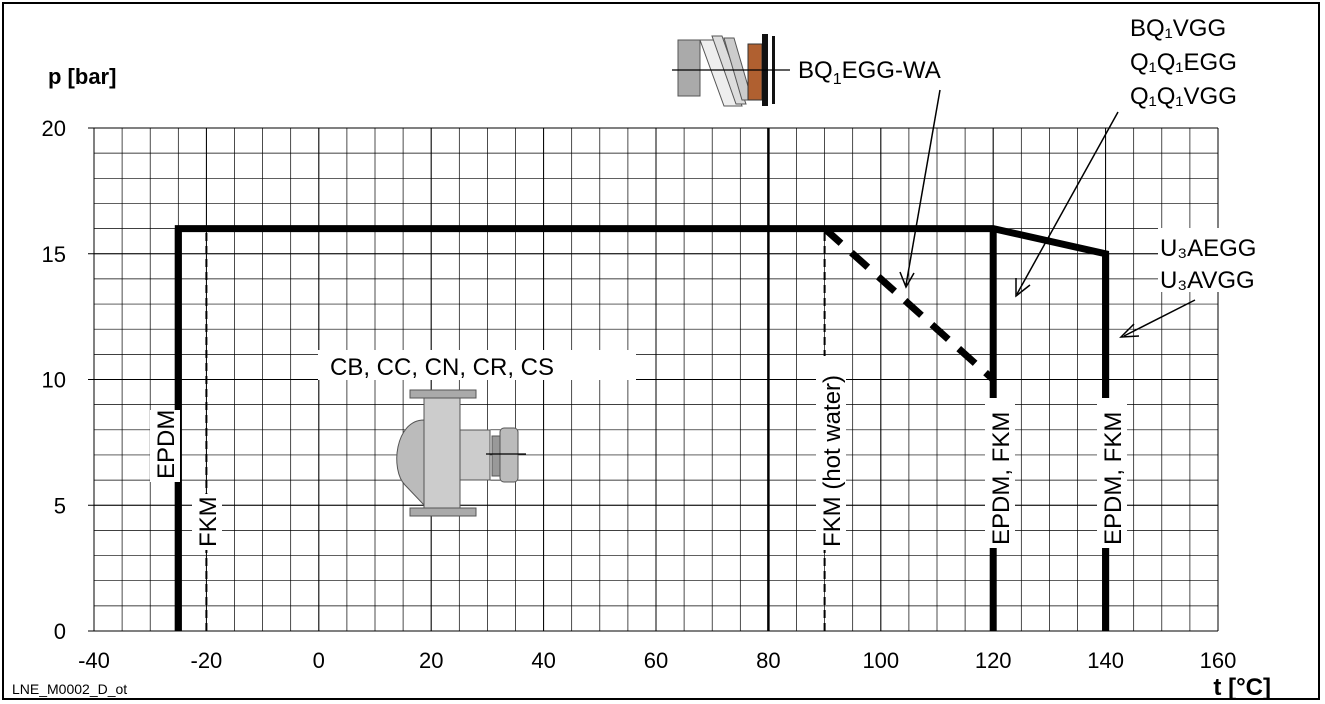 Image resolution: width=1325 pixels, height=704 pixels. I want to click on label-q1q1vgg: Q₁Q₁VGG, so click(1183, 96).